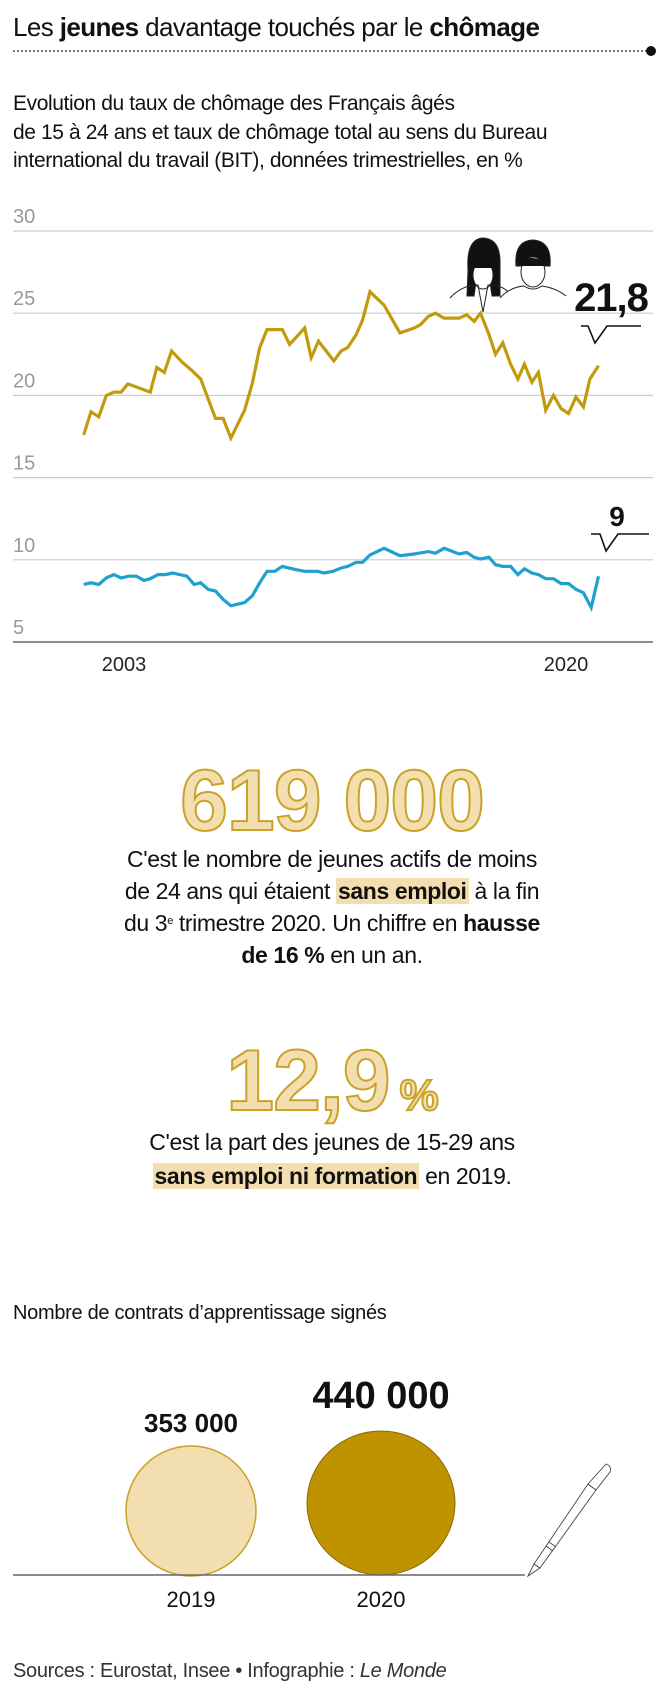 The width and height of the screenshot is (664, 1694). Describe the element at coordinates (373, 955) in the screenshot. I see `text: en un an.` at that location.